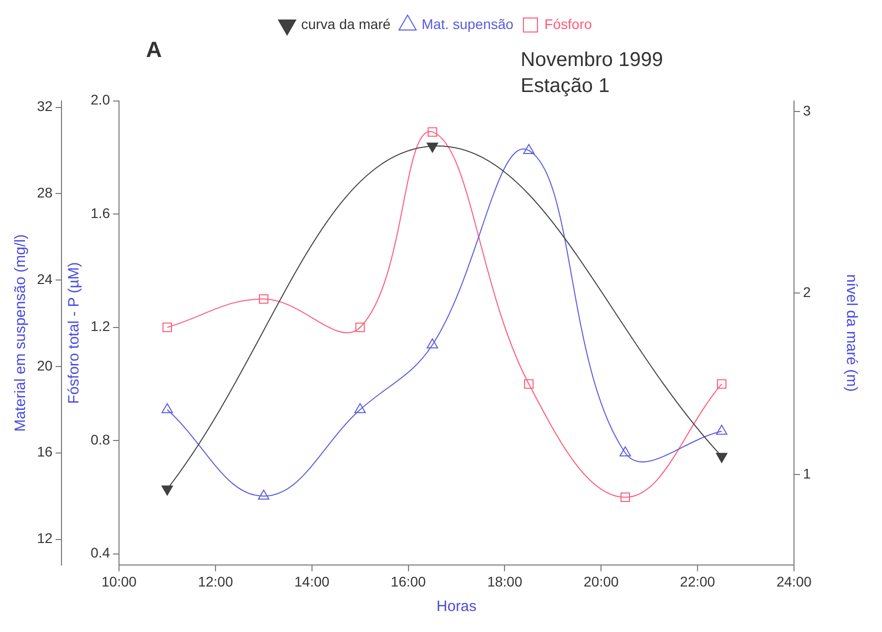  I want to click on y-tick-label: 0.4, so click(100, 552).